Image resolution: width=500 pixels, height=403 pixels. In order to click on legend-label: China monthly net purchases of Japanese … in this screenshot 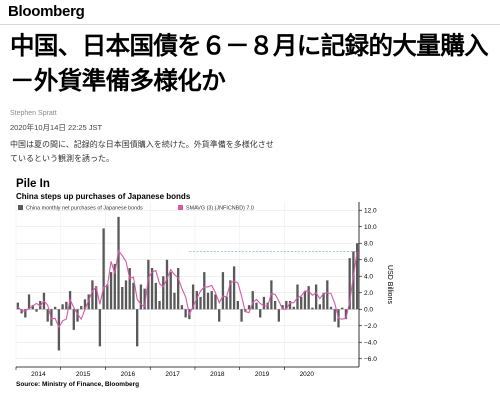, I will do `click(84, 209)`.